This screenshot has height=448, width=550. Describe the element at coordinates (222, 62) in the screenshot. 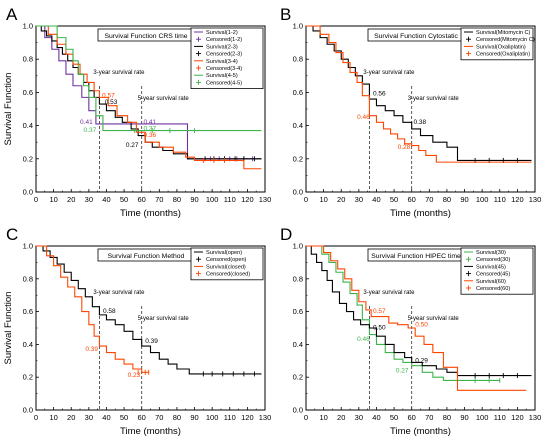

I see `legend-entry: Survival(3-4)` at that location.